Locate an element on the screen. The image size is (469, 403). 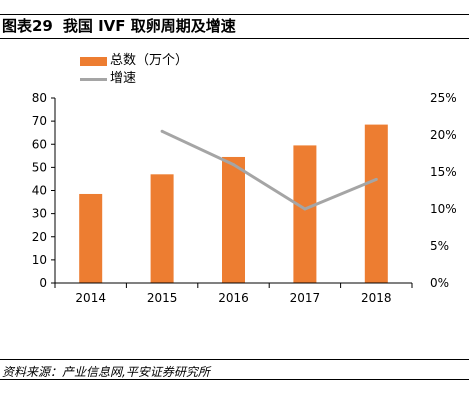
figure-title-text: 我国 IVF 取卵周期及增速 is located at coordinates (149, 26).